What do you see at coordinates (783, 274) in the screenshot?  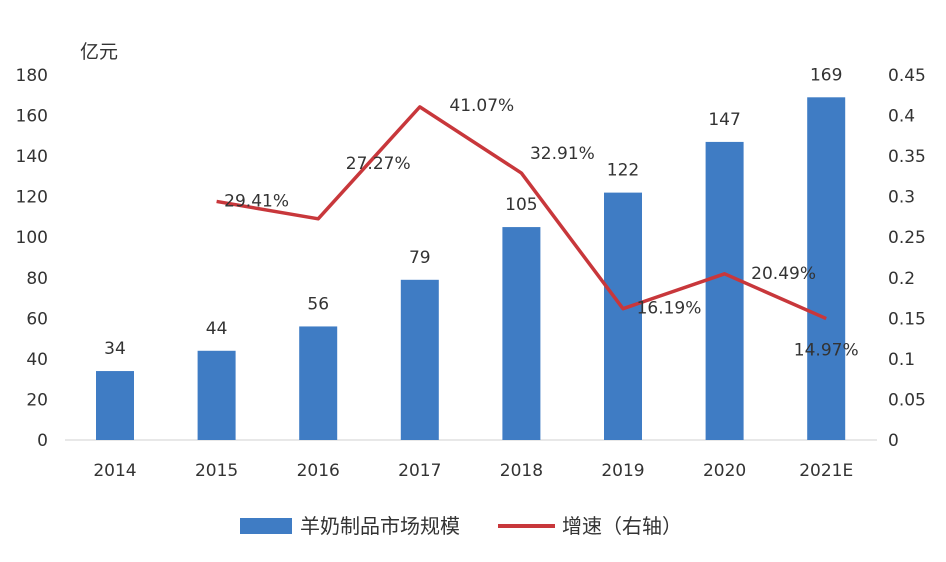 I see `growth-value-label: 20.49%` at bounding box center [783, 274].